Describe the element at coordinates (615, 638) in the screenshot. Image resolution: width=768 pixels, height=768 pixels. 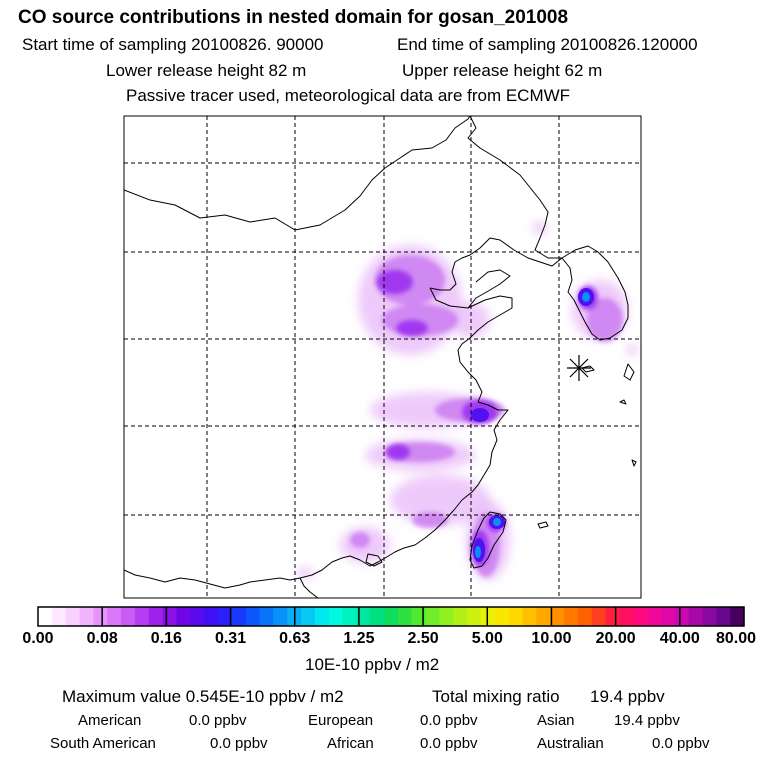
I see `colorbar-tick-label: 20.00` at that location.